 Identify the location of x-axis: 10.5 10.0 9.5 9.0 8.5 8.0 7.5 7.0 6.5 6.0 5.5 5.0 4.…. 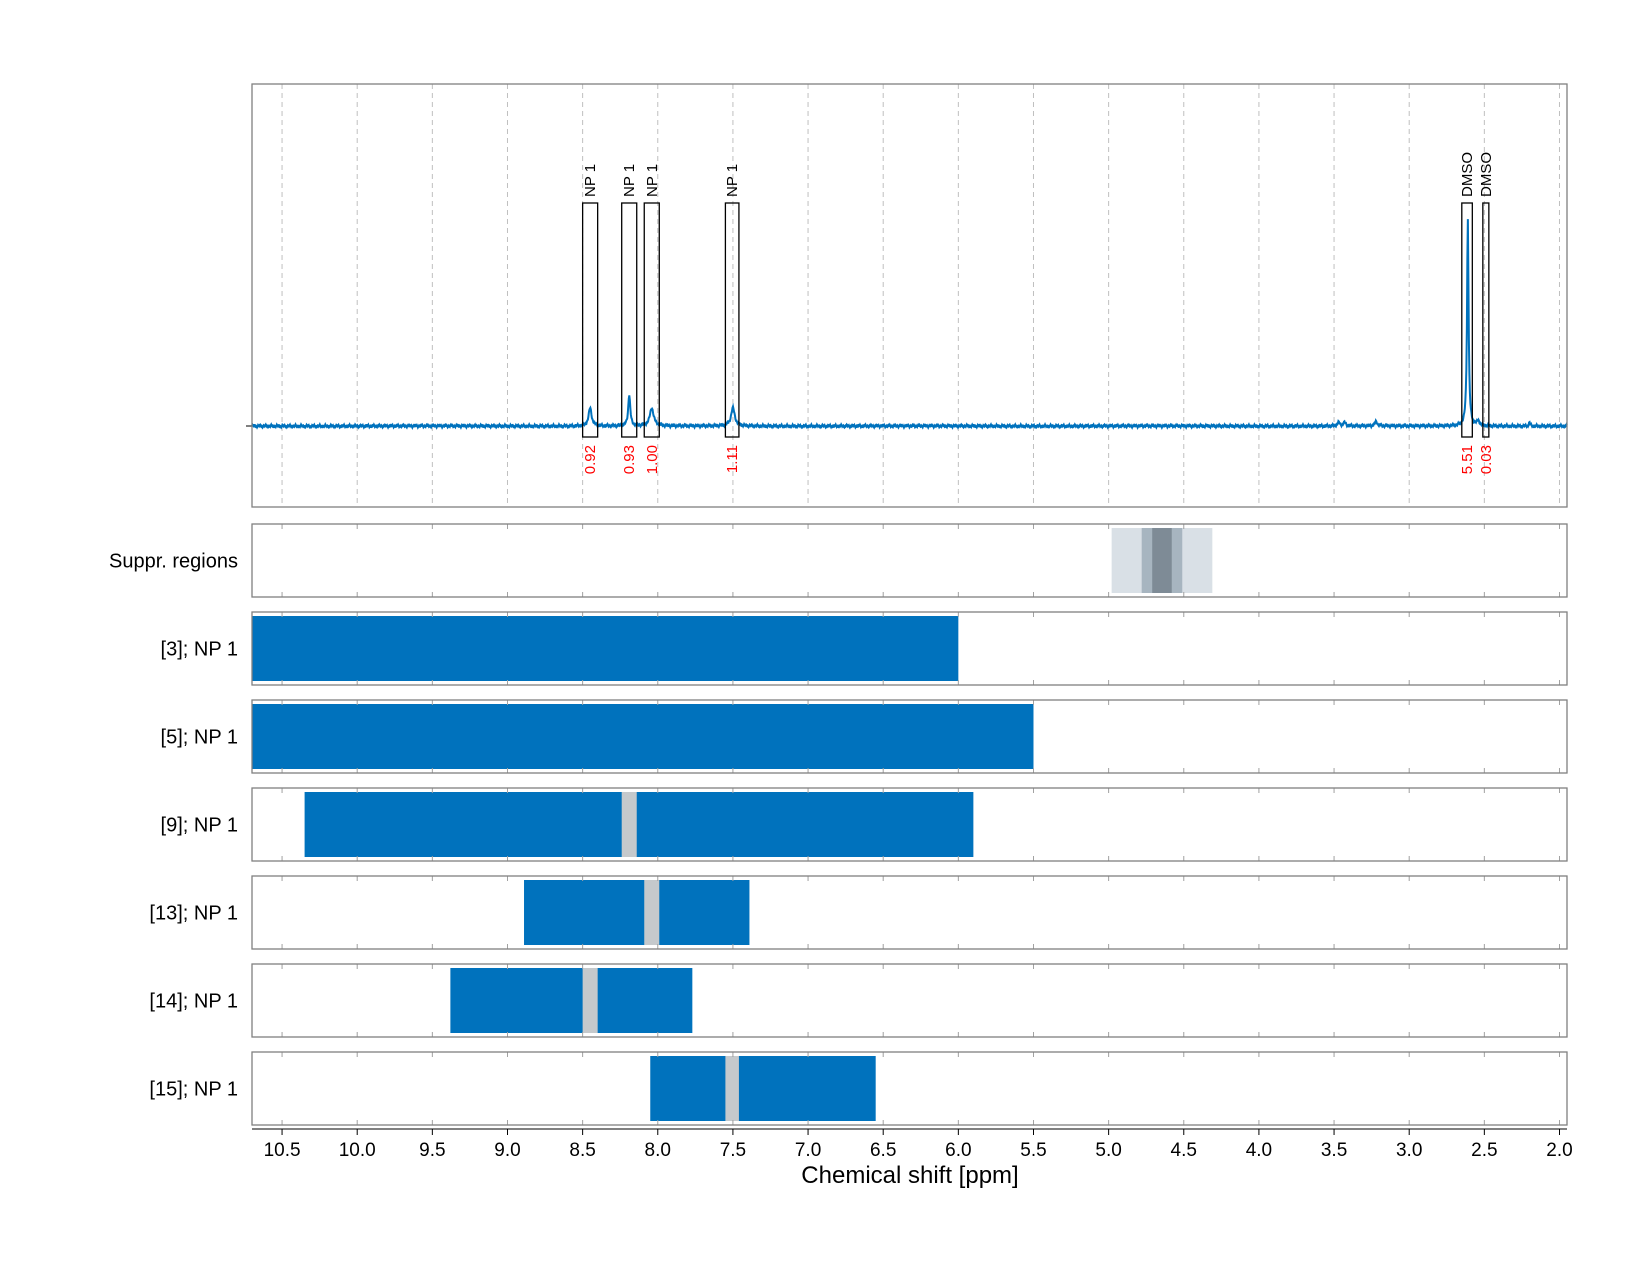
(912, 1144).